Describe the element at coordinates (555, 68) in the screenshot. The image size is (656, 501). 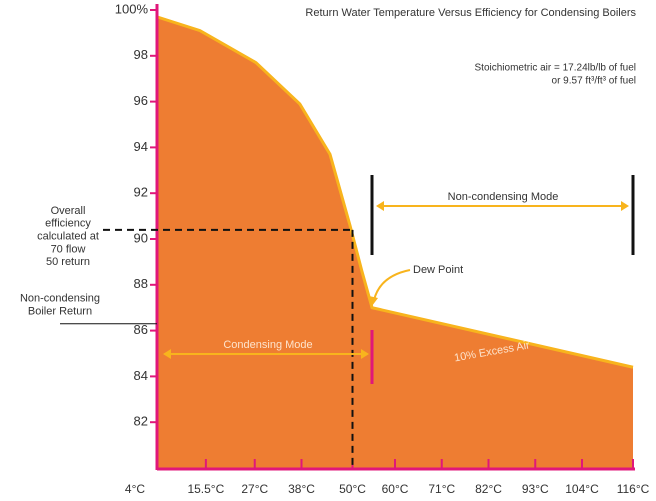
I see `note: Stoichiometric air = 17.24lb/lb of fuel` at that location.